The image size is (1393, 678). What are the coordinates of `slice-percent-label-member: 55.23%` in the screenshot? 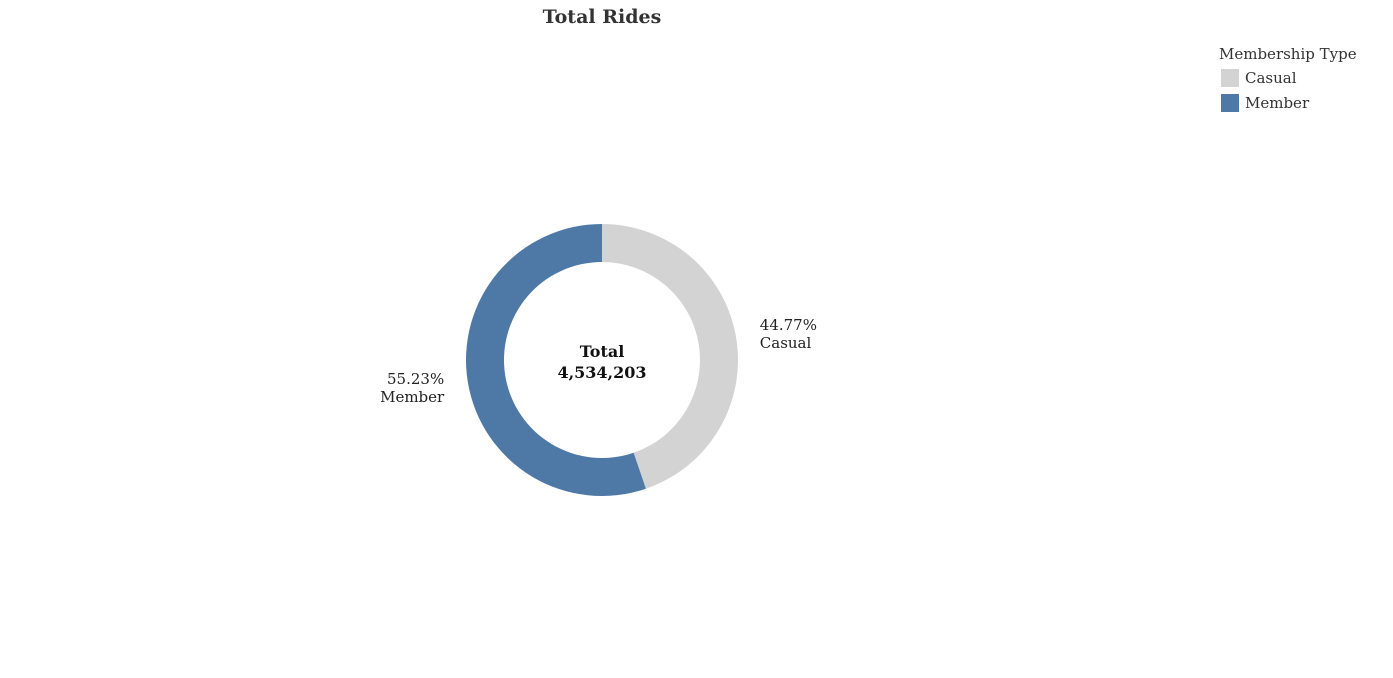 It's located at (415, 379).